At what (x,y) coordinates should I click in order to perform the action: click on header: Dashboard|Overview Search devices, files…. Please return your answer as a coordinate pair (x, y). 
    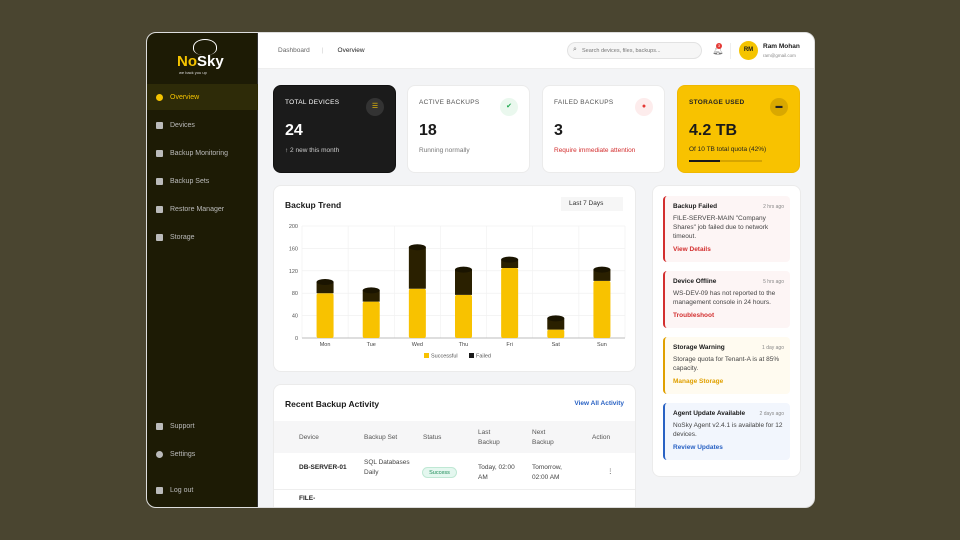
    Looking at the image, I should click on (536, 51).